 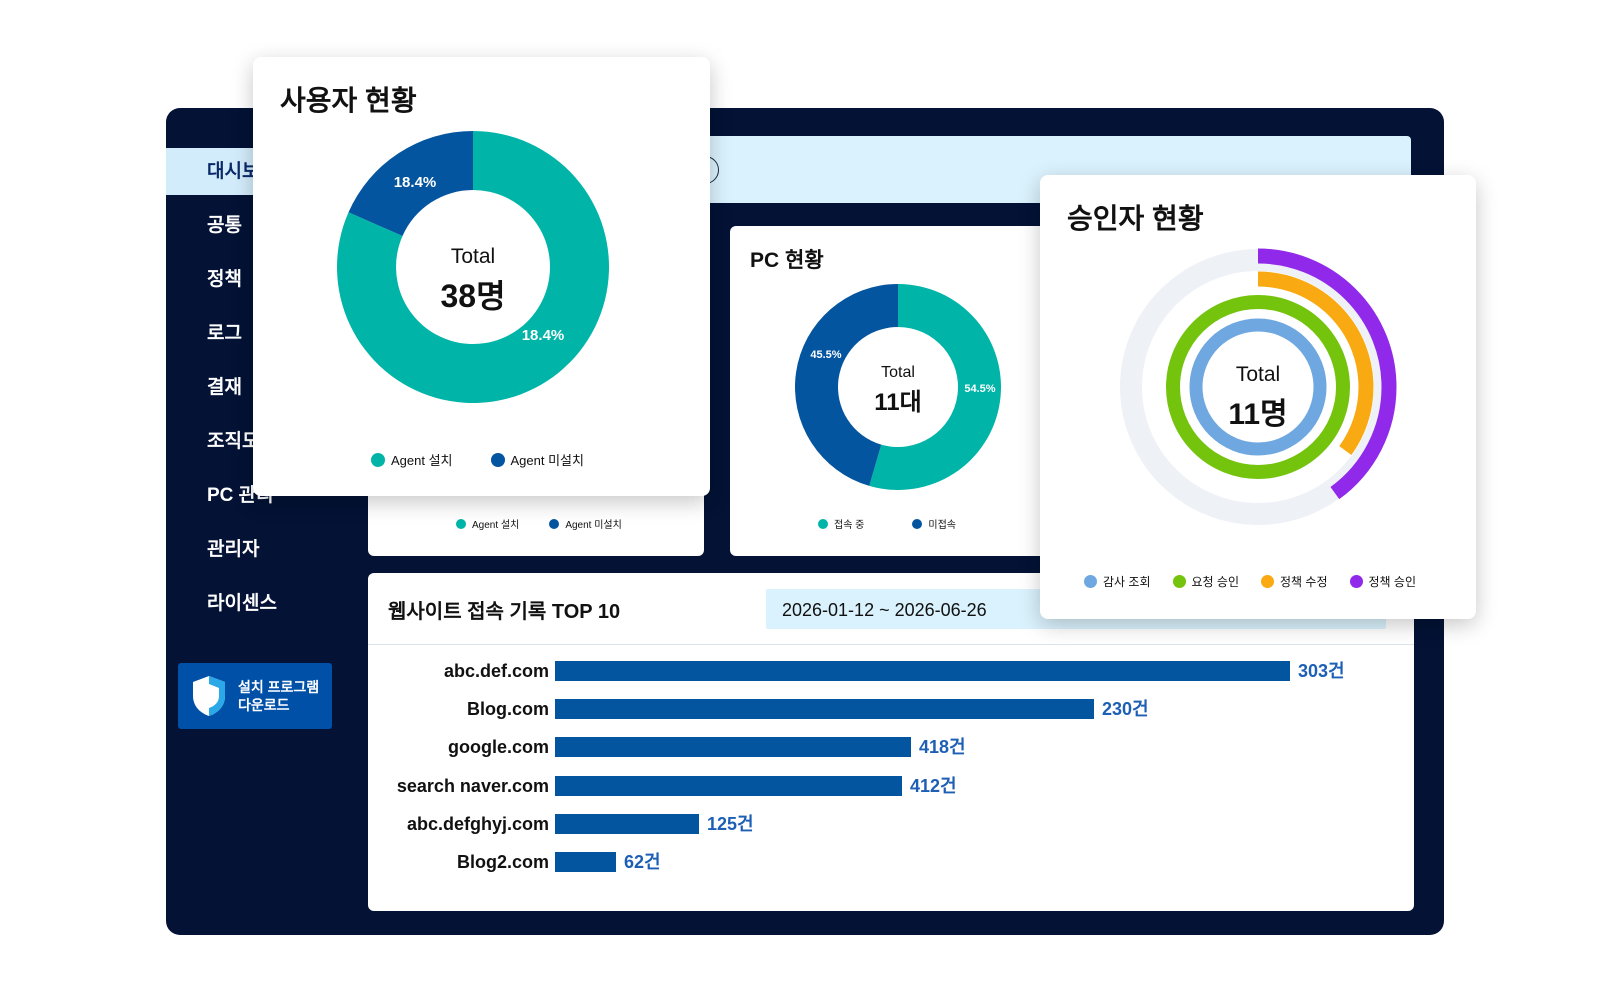 I want to click on slice-label: 45.5%, so click(x=825, y=355).